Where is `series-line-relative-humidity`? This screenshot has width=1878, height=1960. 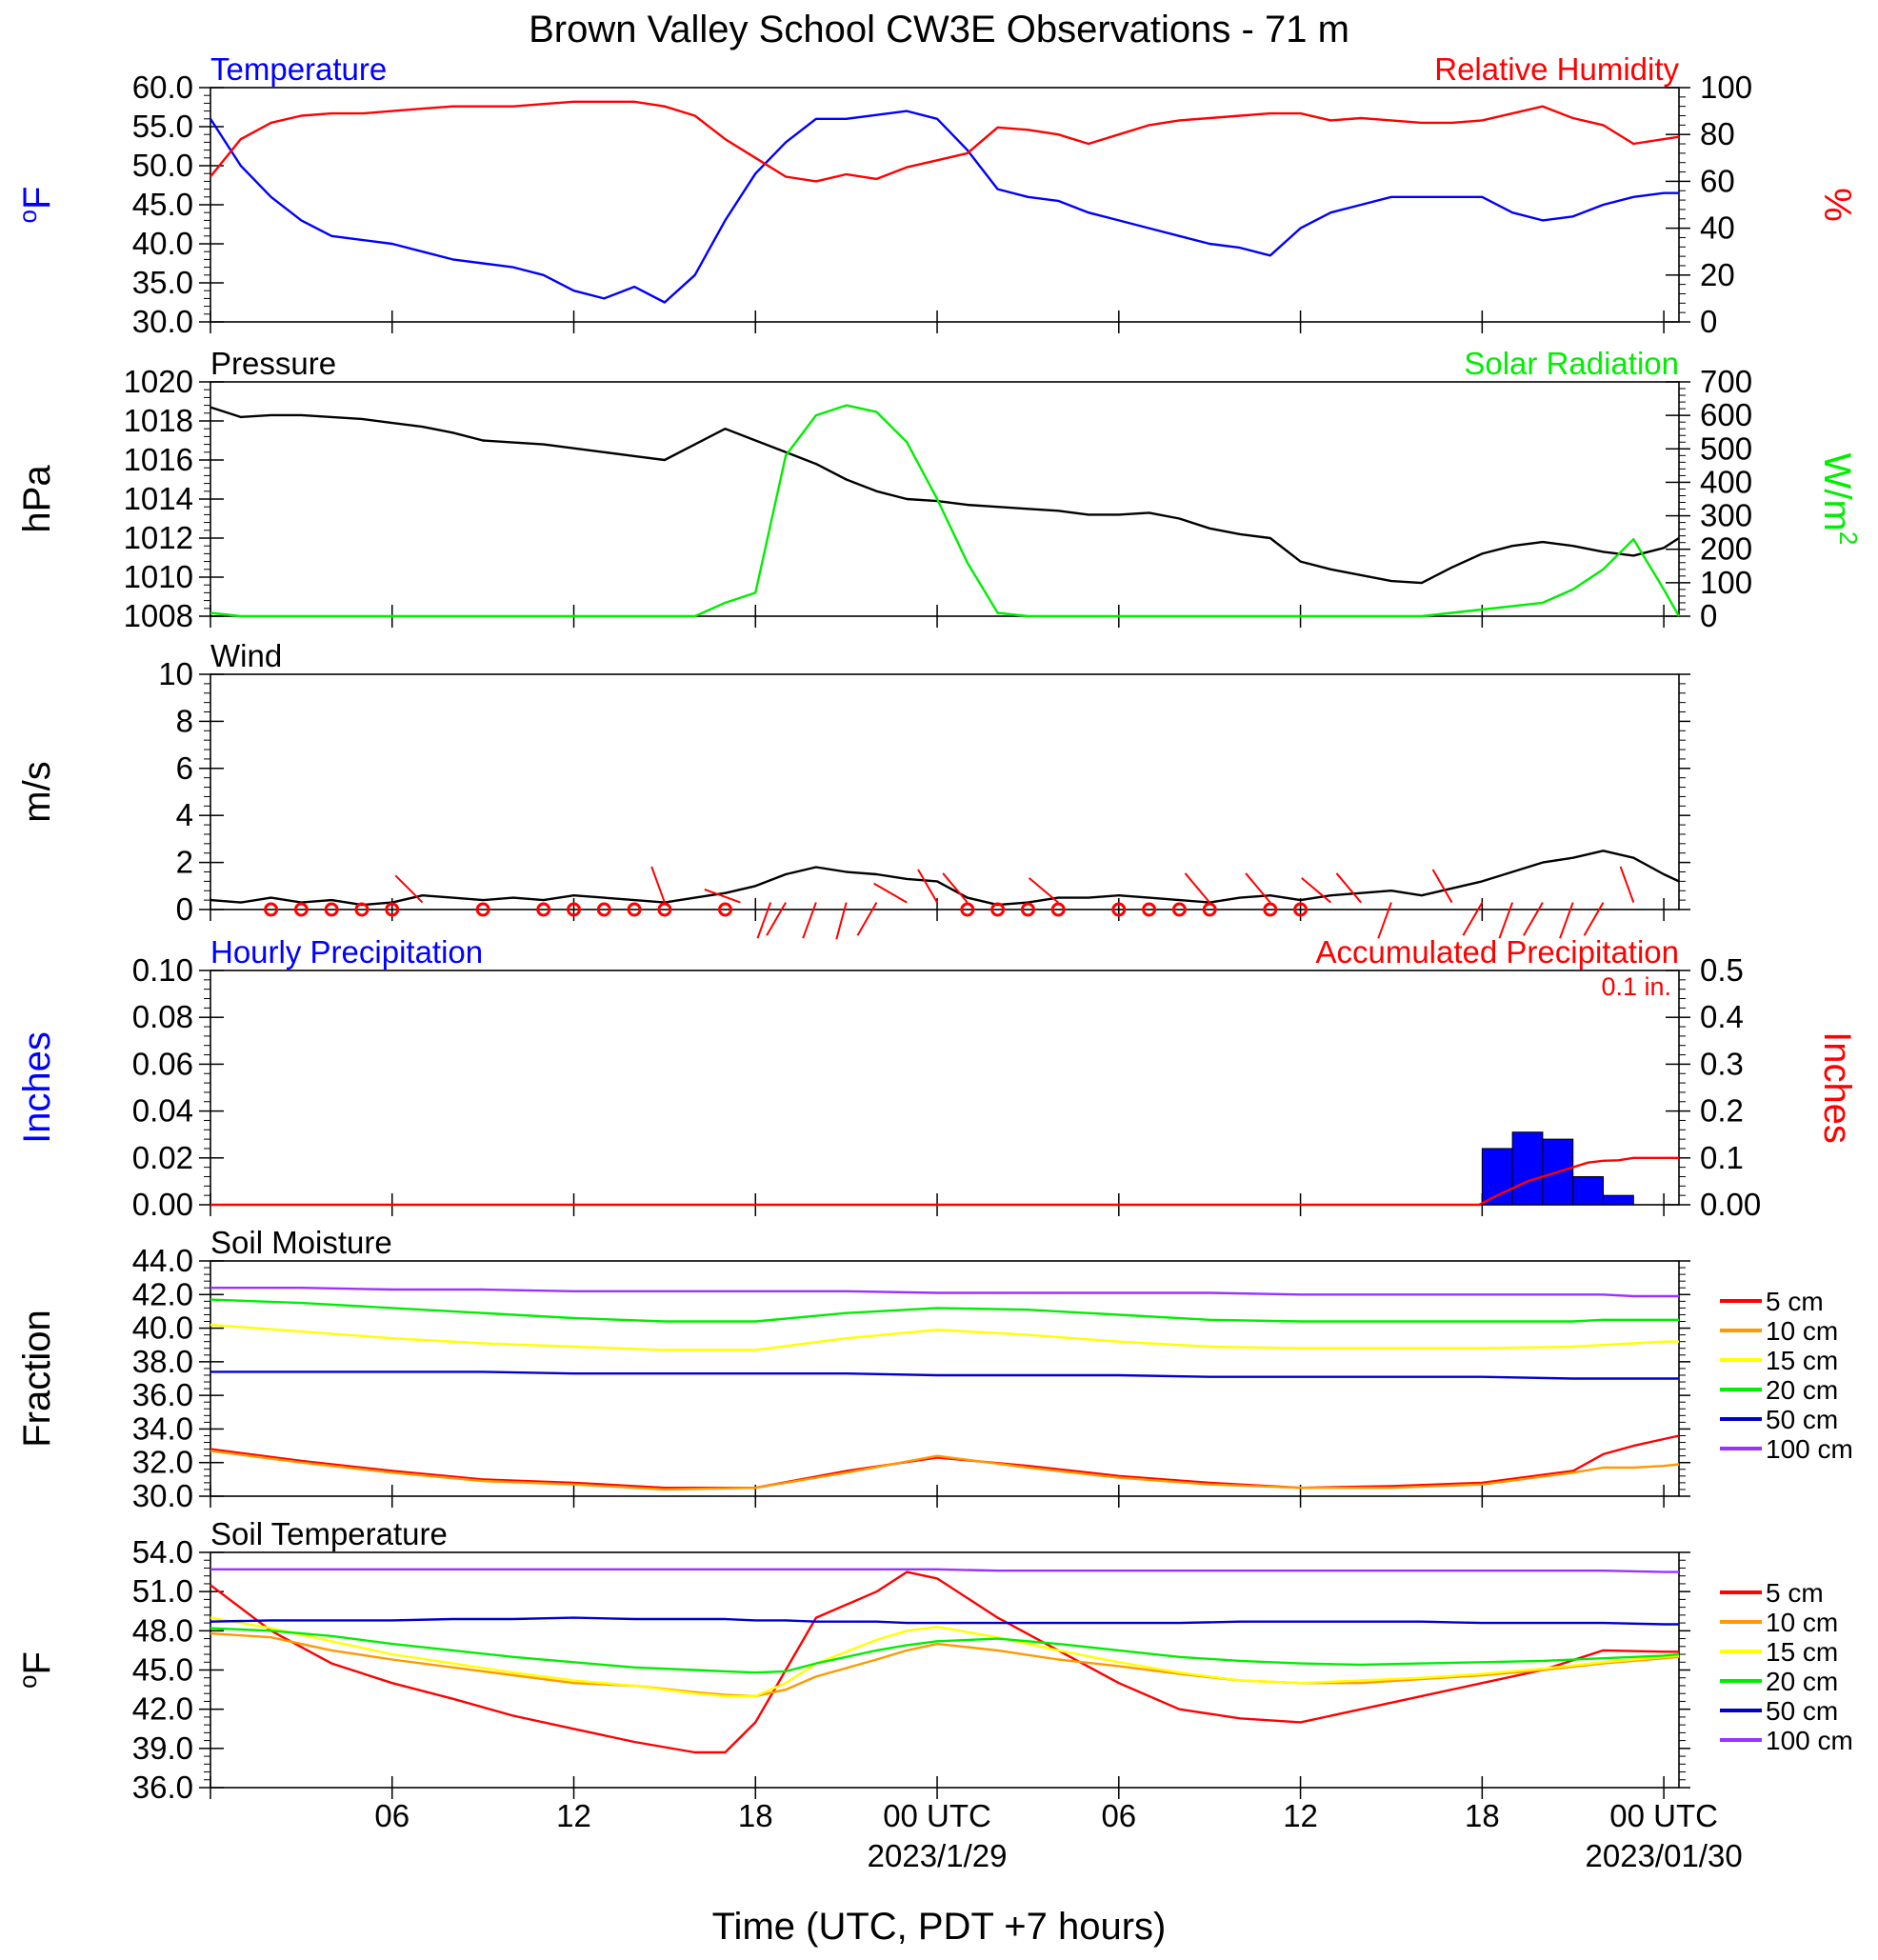 series-line-relative-humidity is located at coordinates (945, 141).